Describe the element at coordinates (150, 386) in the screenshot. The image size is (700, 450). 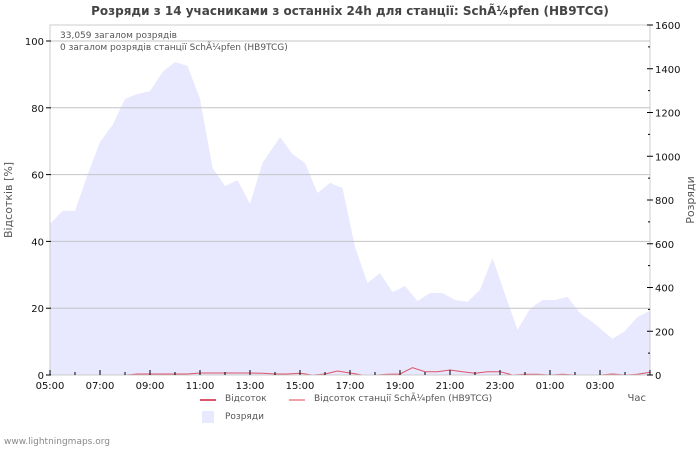
I see `x-tick-label: 09:00` at that location.